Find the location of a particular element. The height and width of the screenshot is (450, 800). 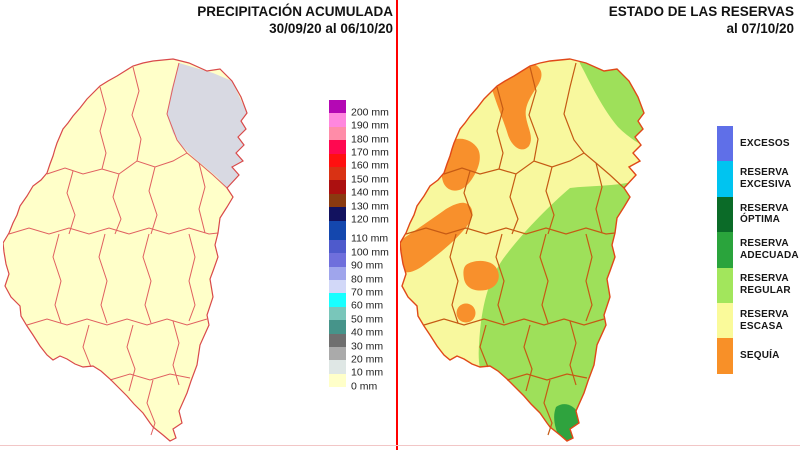

legend-item: 20 mm is located at coordinates (359, 356).